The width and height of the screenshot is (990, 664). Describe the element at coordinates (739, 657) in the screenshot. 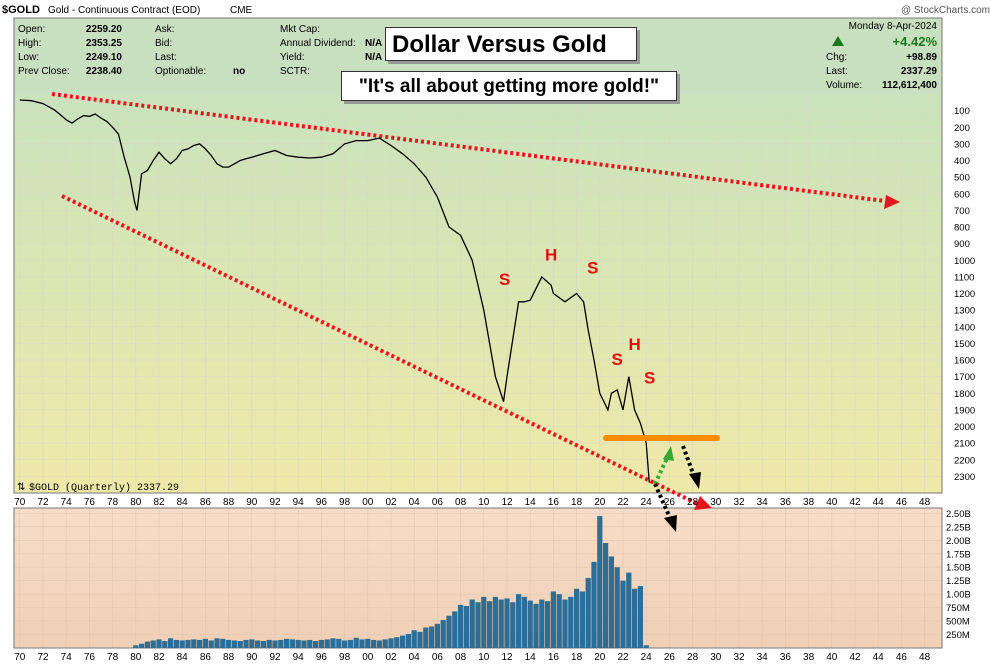

I see `x-tick-label: 32` at that location.